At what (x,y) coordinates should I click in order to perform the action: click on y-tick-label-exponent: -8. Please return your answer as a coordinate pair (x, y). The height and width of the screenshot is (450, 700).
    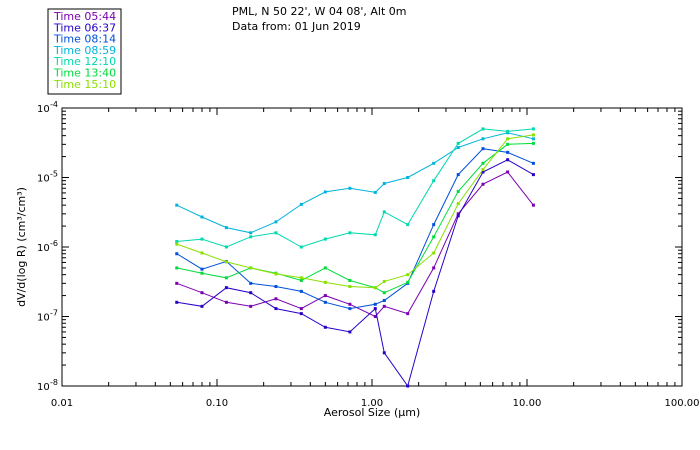
    Looking at the image, I should click on (54, 382).